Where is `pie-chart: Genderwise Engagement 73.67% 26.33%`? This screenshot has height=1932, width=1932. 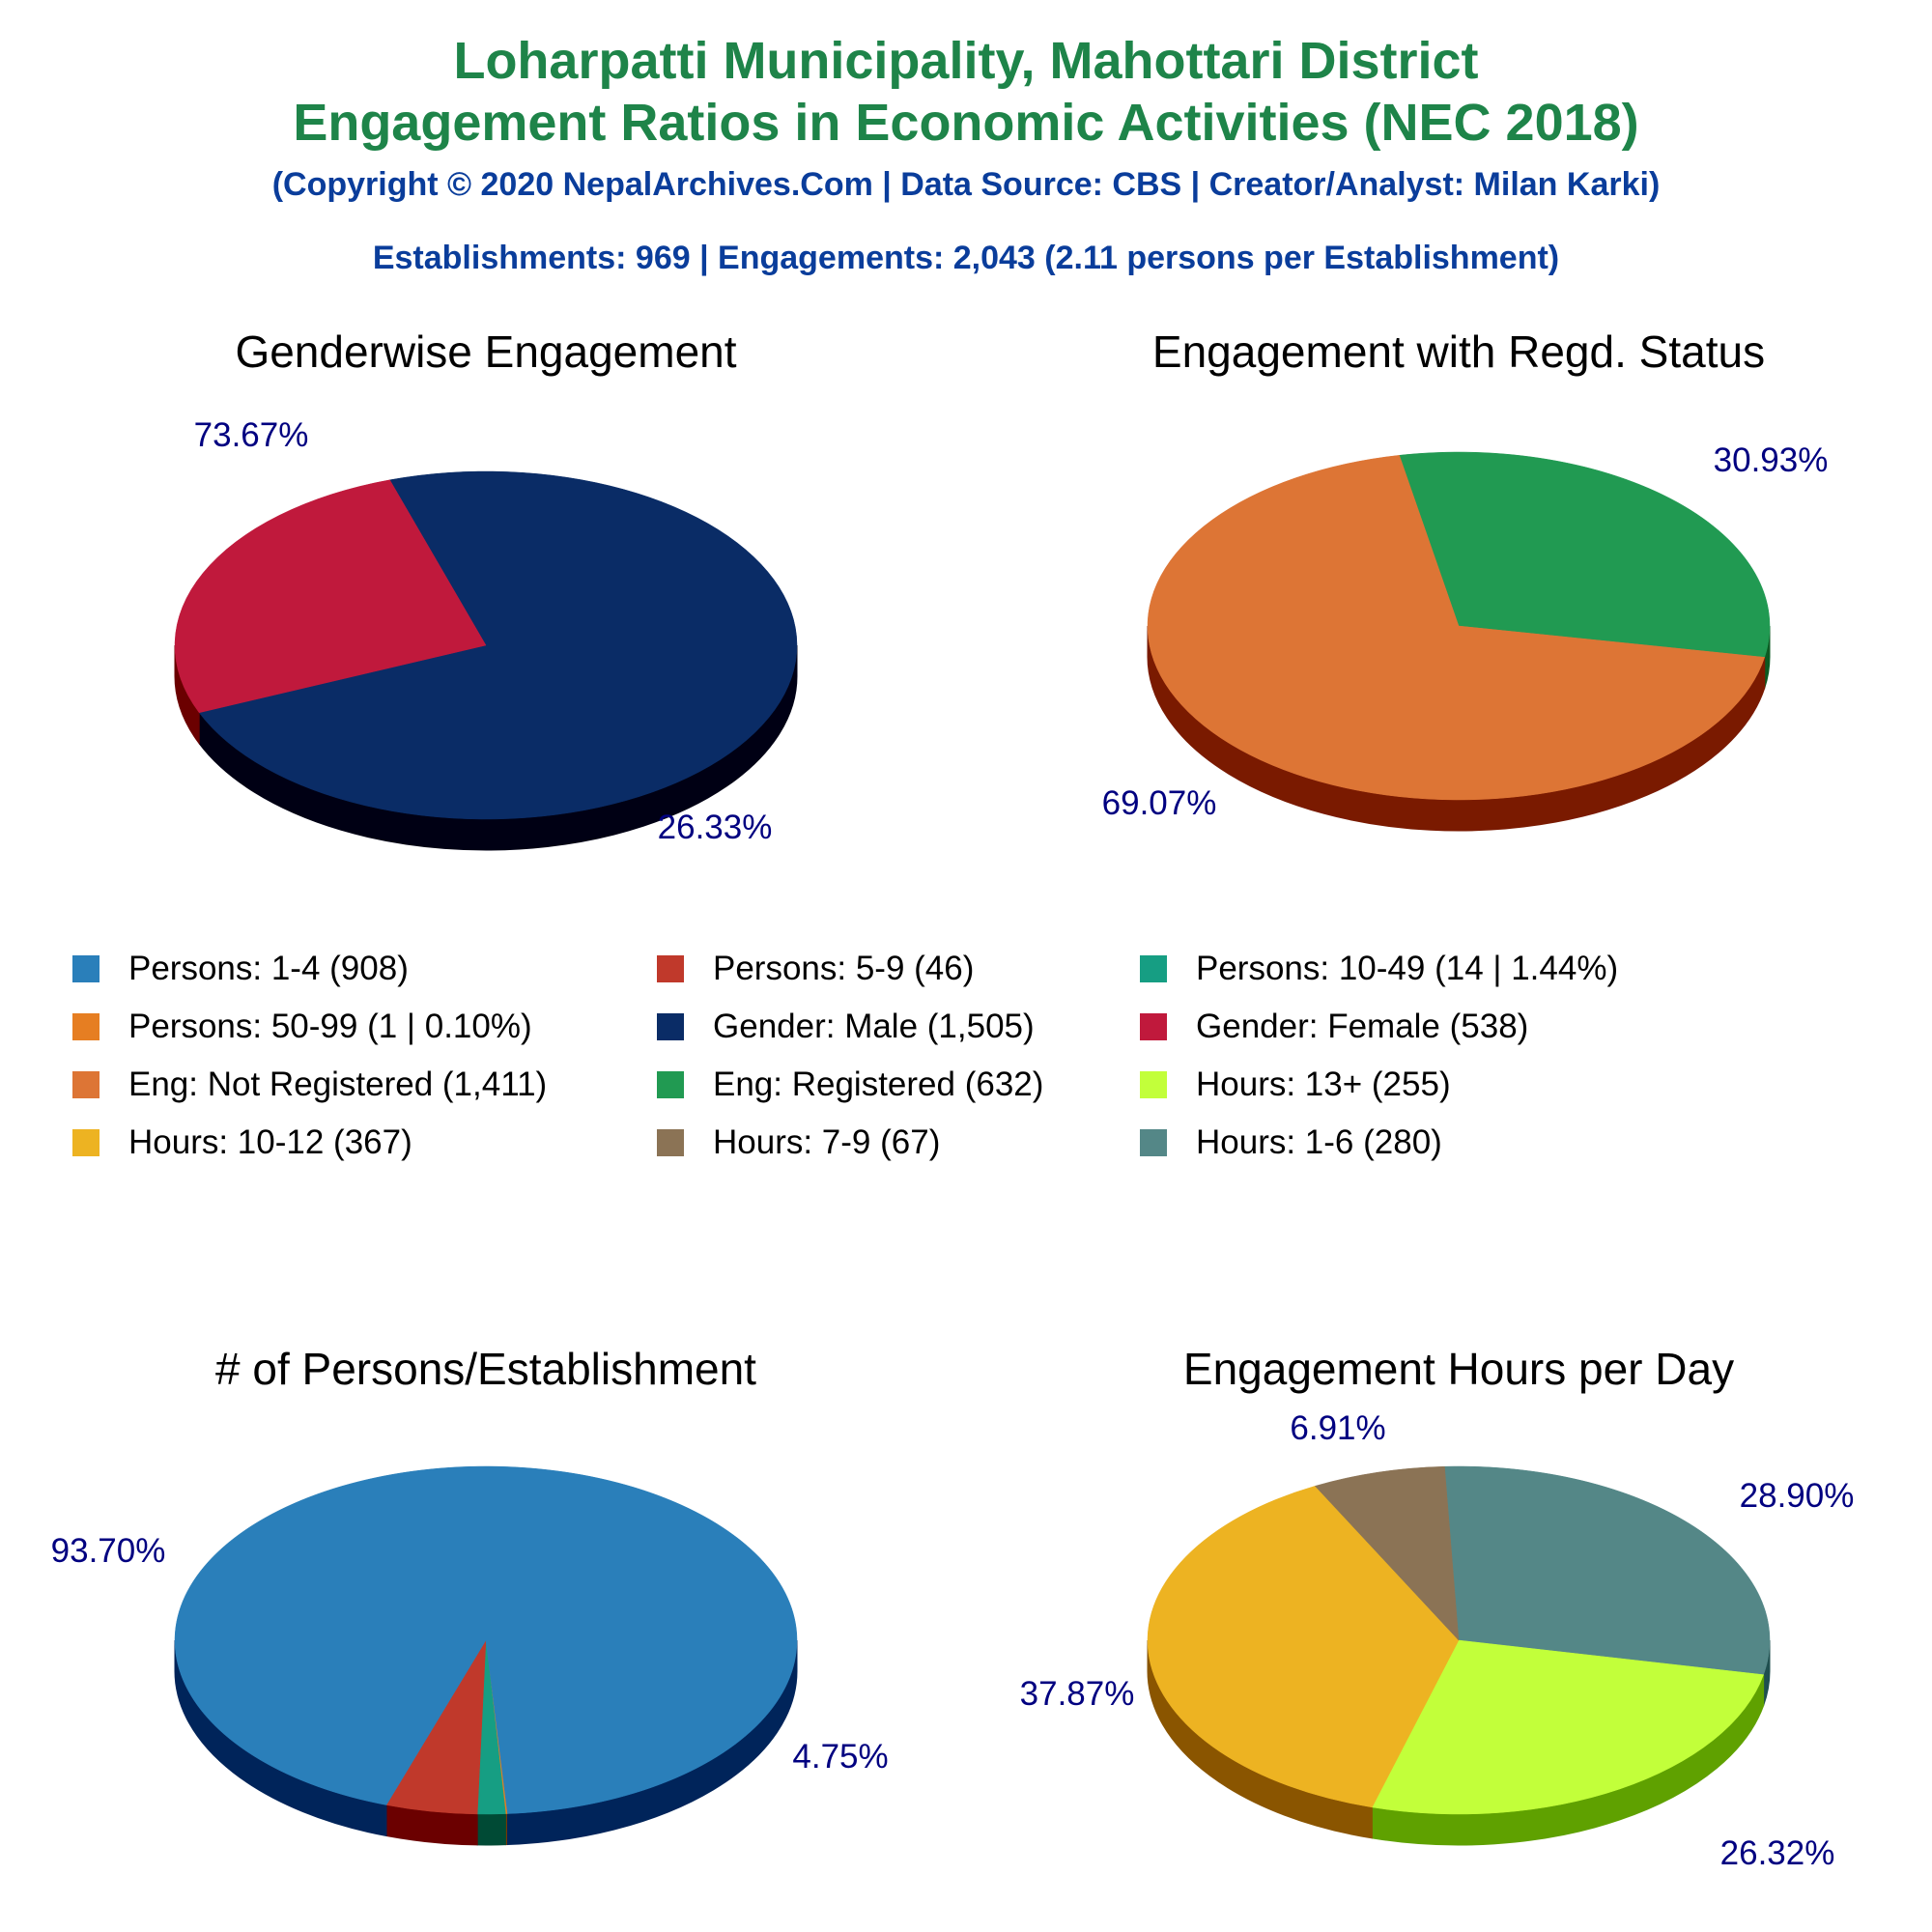
pie-chart: Genderwise Engagement 73.67% 26.33% is located at coordinates (486, 589).